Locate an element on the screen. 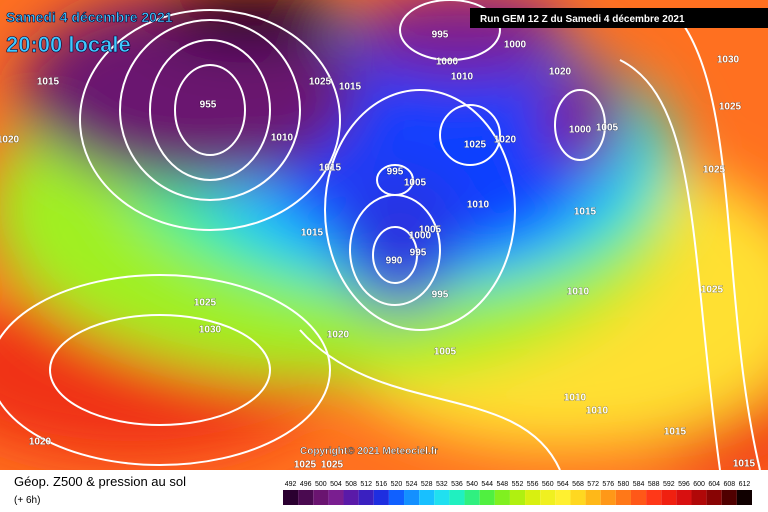 This screenshot has width=768, height=512. colorbar-label: 568 is located at coordinates (578, 484).